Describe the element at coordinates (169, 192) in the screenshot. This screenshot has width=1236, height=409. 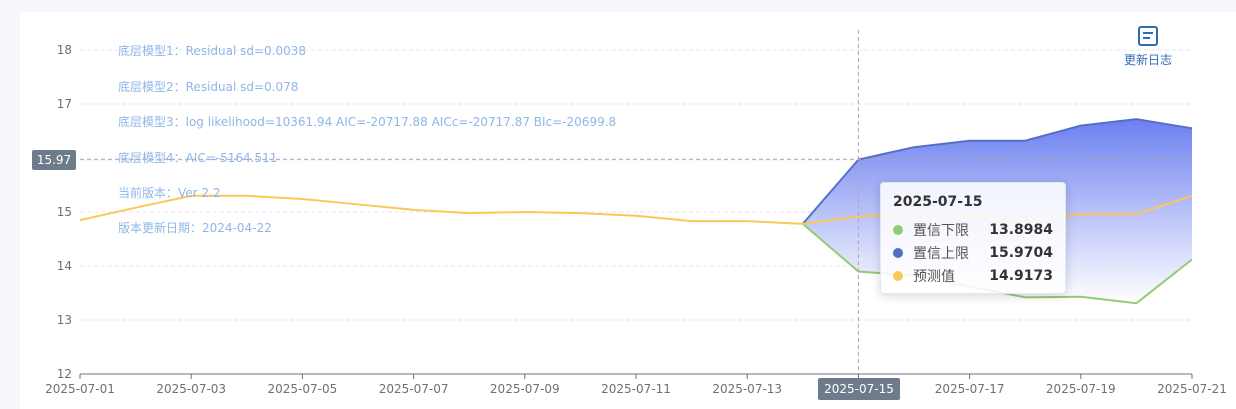
I see `model-annotation: 当前版本：Ver 2.2` at that location.